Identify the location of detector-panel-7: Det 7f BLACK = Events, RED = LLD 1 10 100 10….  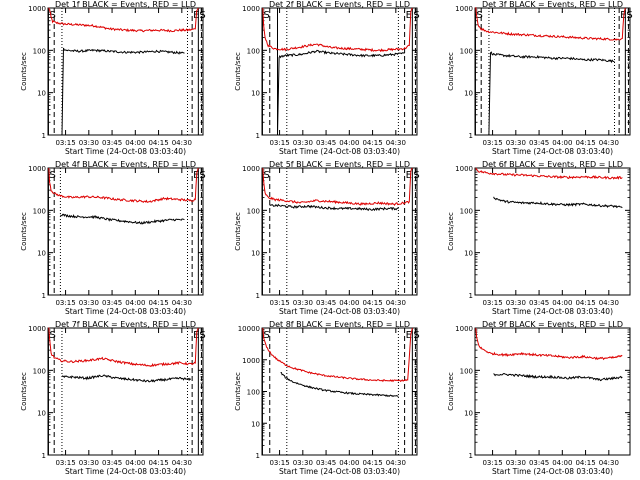
(113, 398).